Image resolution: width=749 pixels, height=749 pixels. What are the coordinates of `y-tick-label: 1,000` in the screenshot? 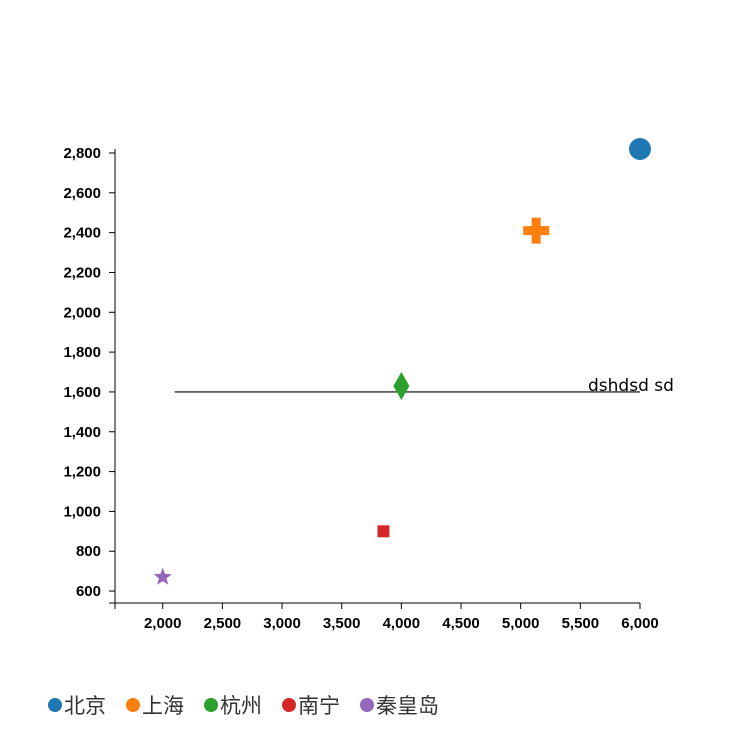 It's located at (82, 511).